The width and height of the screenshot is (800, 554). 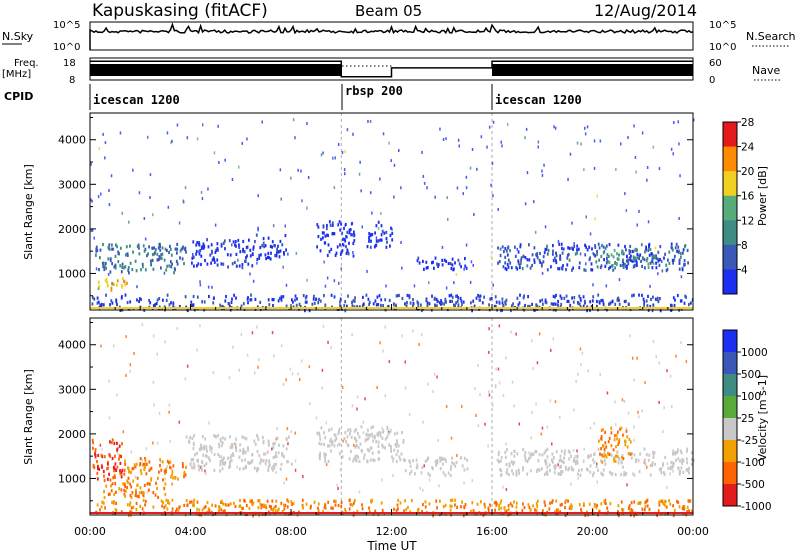 I want to click on noise-left-tick-bottom: 10^0, so click(x=66, y=47).